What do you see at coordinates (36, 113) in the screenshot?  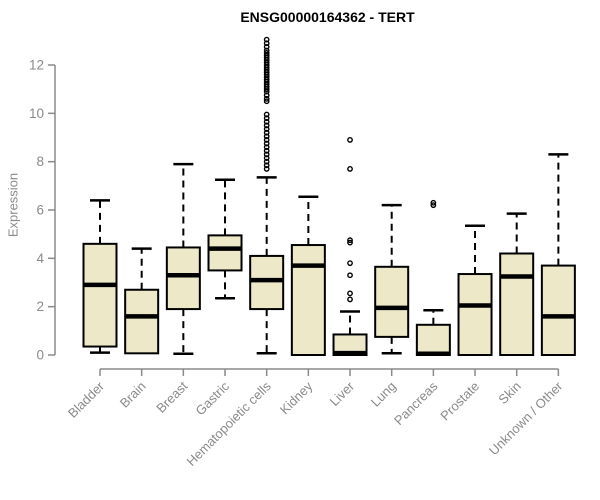 I see `y-tick-label: 10` at bounding box center [36, 113].